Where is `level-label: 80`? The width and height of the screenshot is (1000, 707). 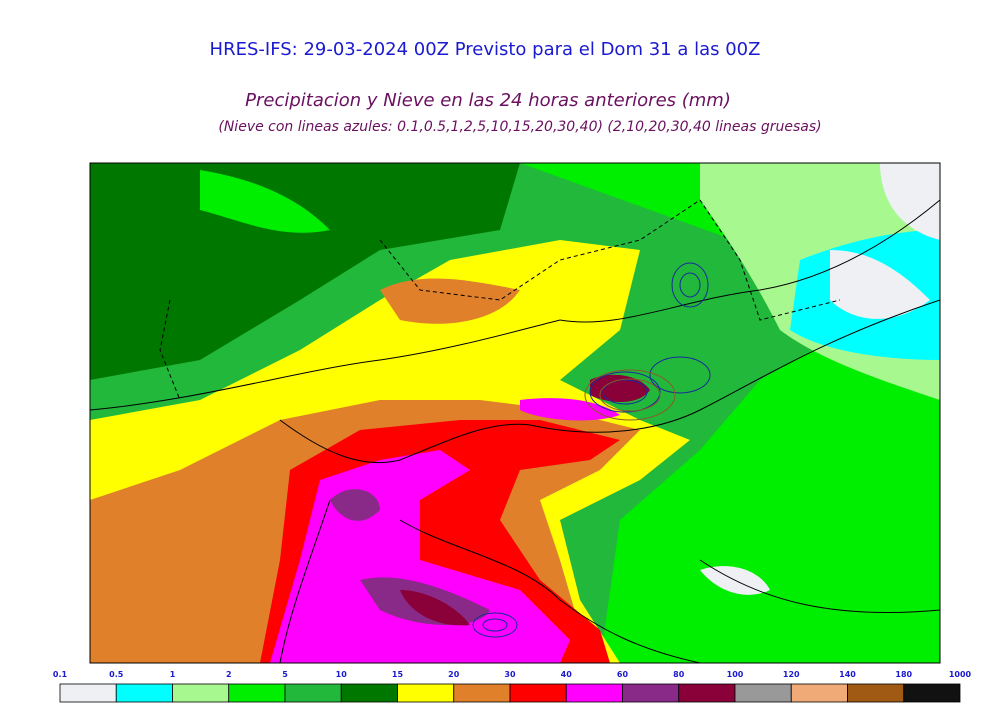
level-label: 80 is located at coordinates (679, 674).